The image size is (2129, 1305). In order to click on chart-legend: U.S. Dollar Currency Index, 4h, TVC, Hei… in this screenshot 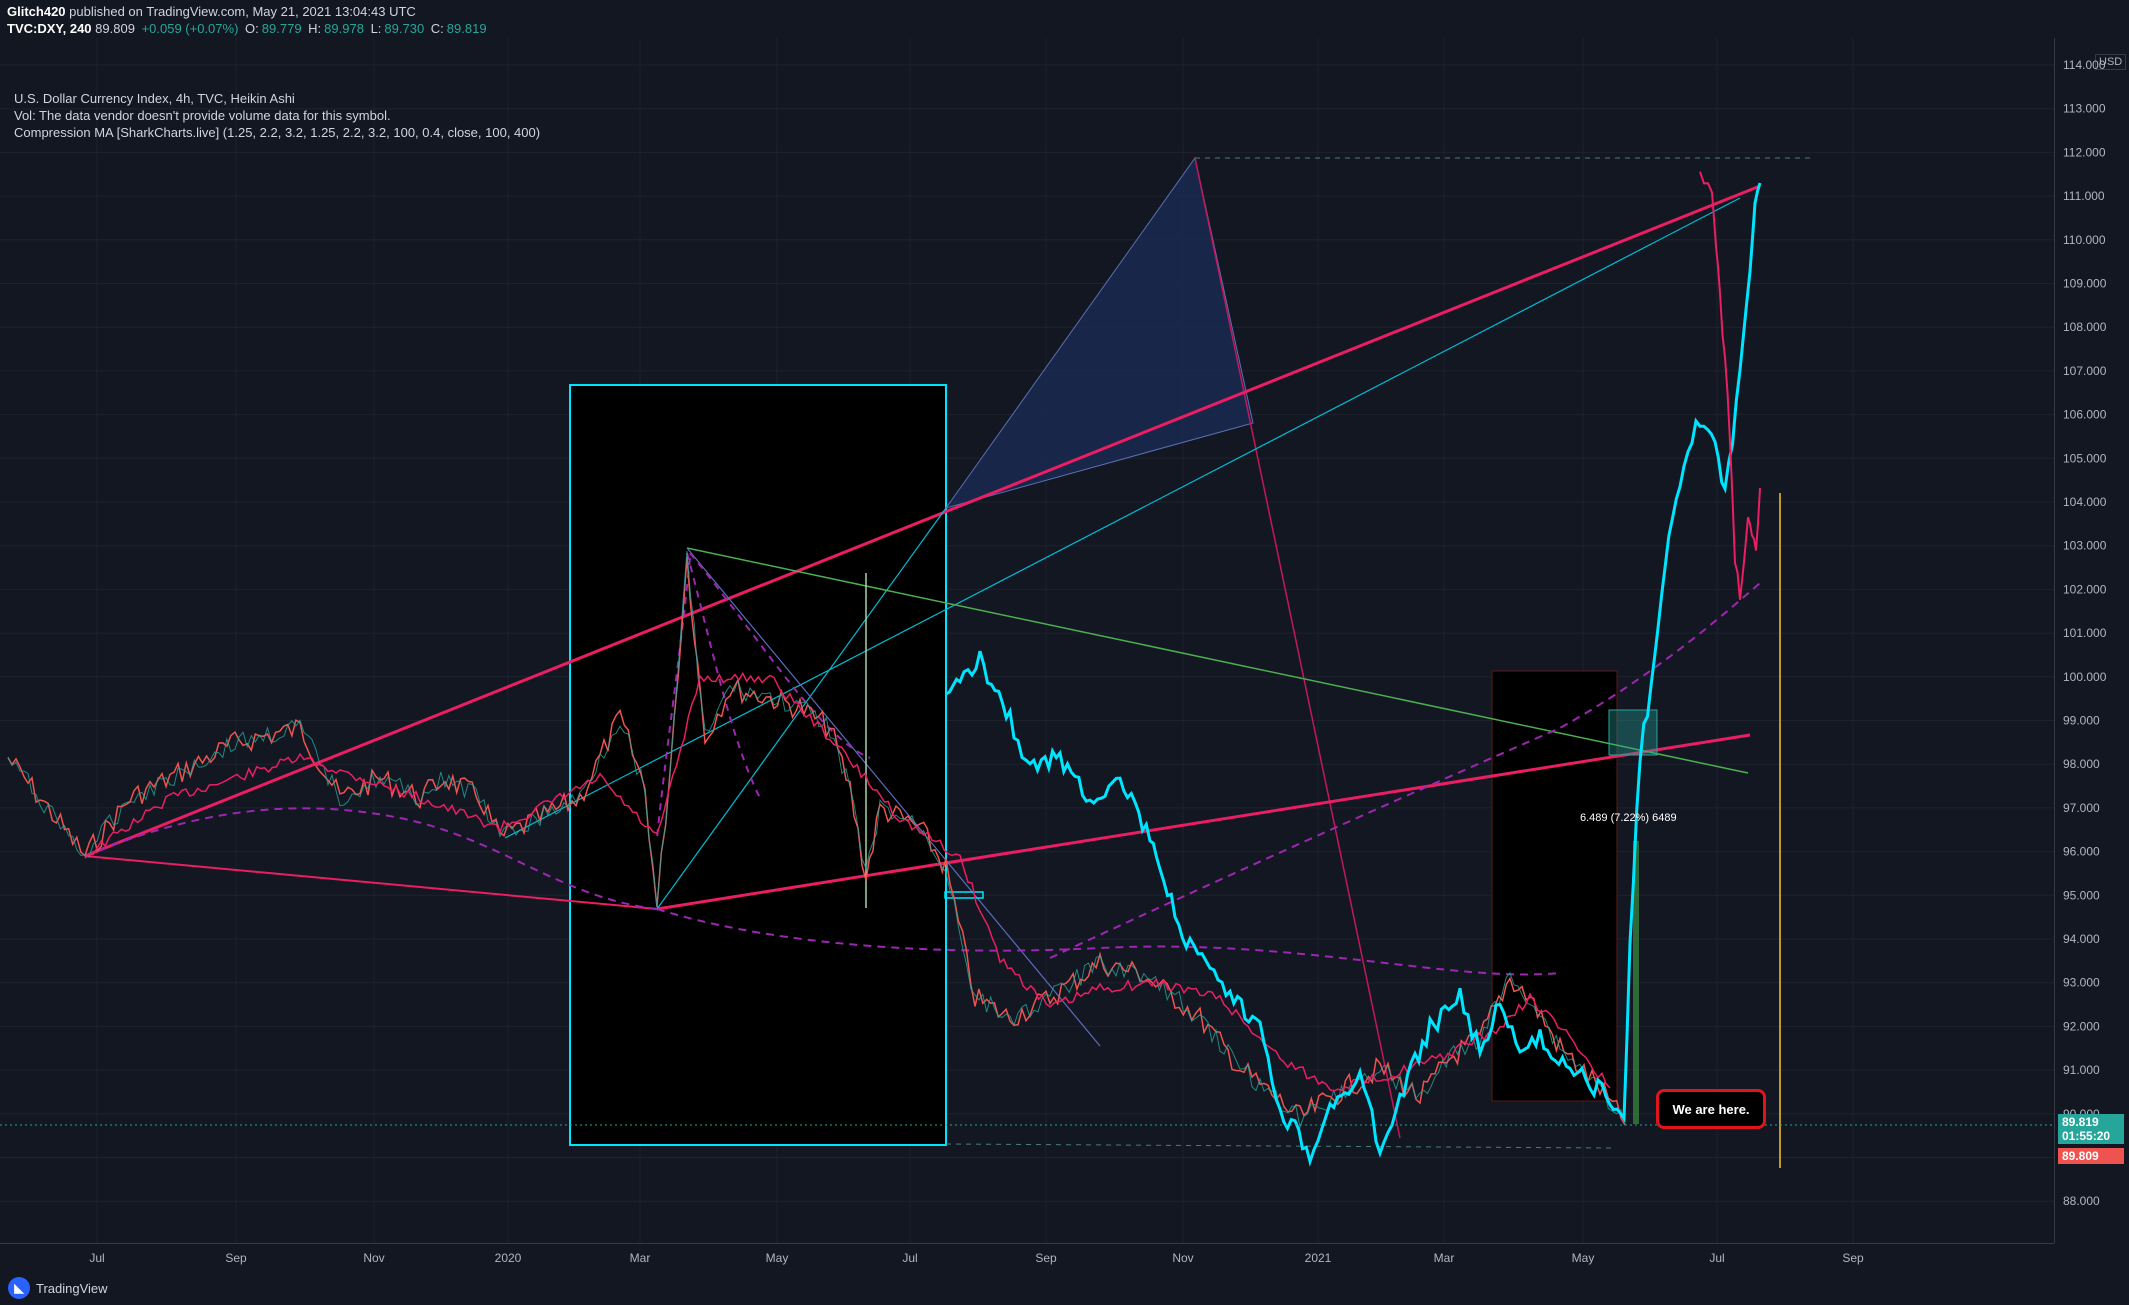, I will do `click(277, 115)`.